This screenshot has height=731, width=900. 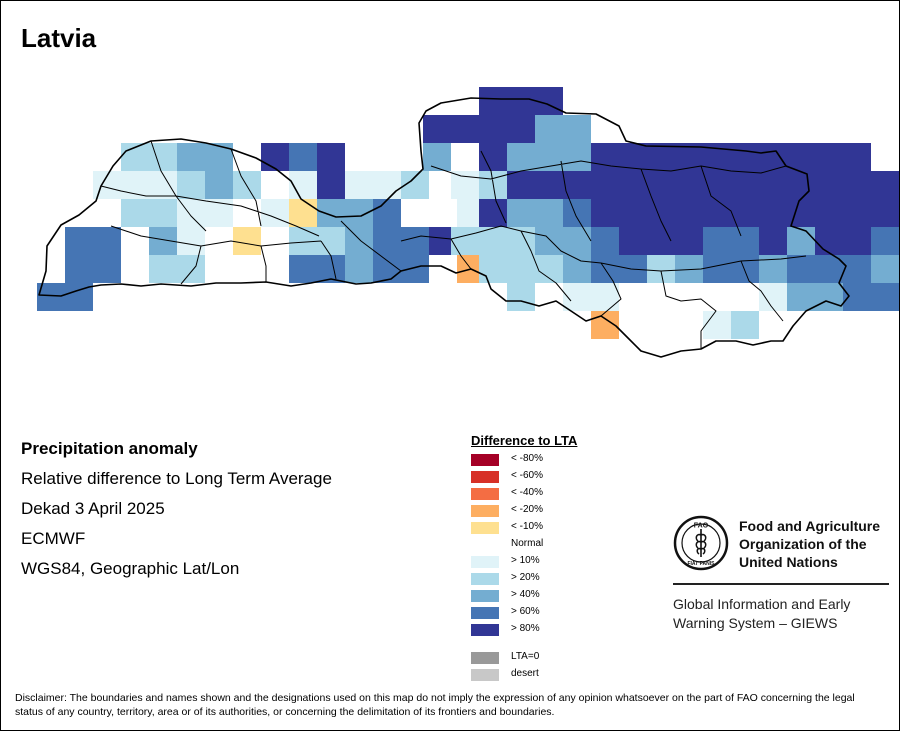 I want to click on legend-label: > 80%, so click(x=525, y=628).